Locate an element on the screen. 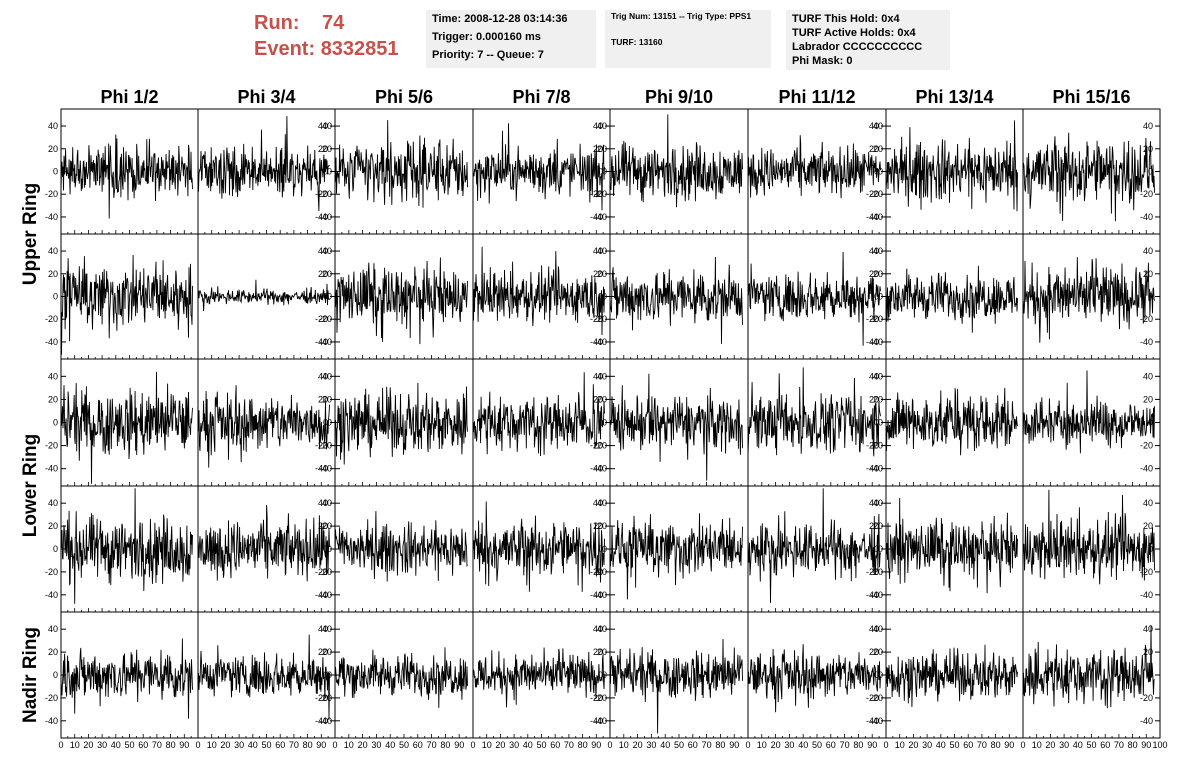 This screenshot has width=1196, height=772. turf-this-hold-text: TURF This Hold: 0x4 is located at coordinates (846, 19).